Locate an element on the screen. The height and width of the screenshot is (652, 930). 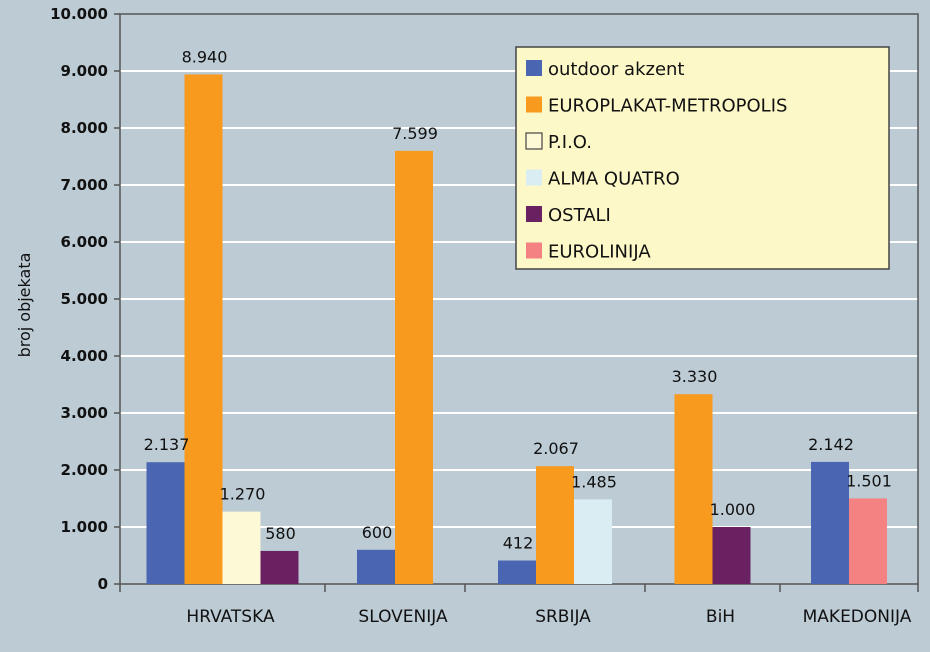
x-category-label: HRVATSKA is located at coordinates (230, 617).